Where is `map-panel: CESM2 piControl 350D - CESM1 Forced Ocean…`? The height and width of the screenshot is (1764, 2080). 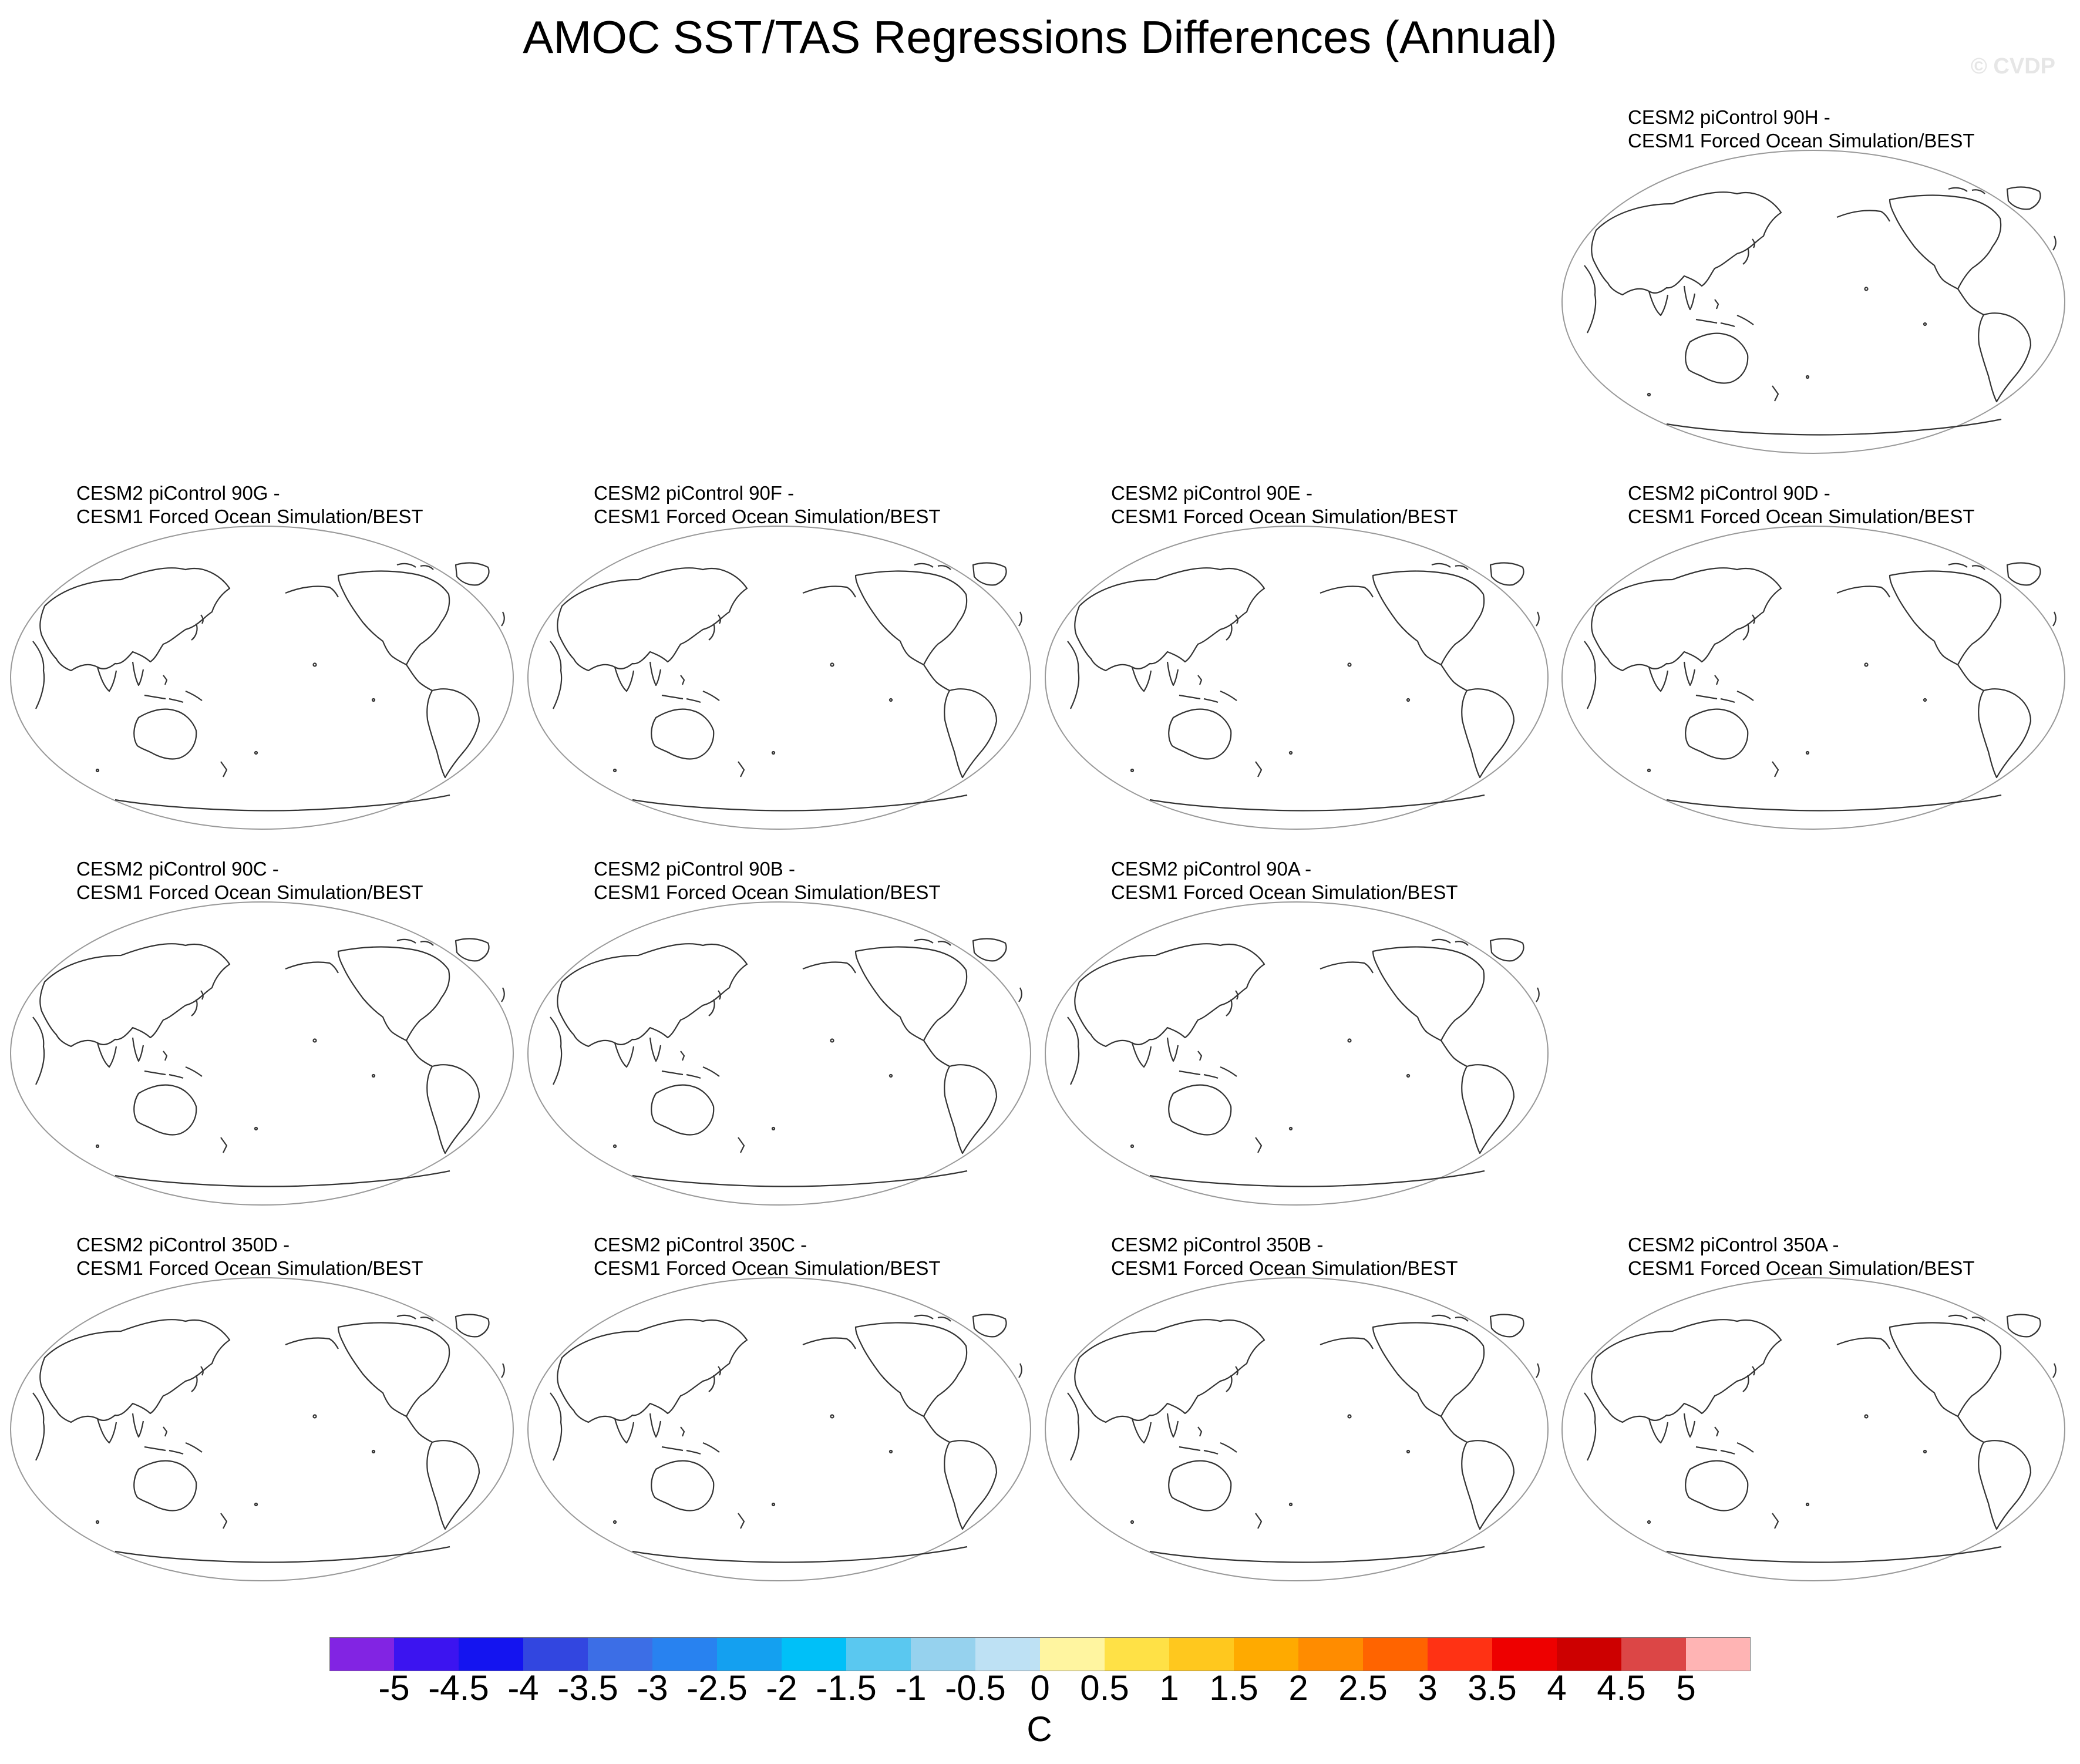
map-panel: CESM2 piControl 350D - CESM1 Forced Ocean… is located at coordinates (264, 1415).